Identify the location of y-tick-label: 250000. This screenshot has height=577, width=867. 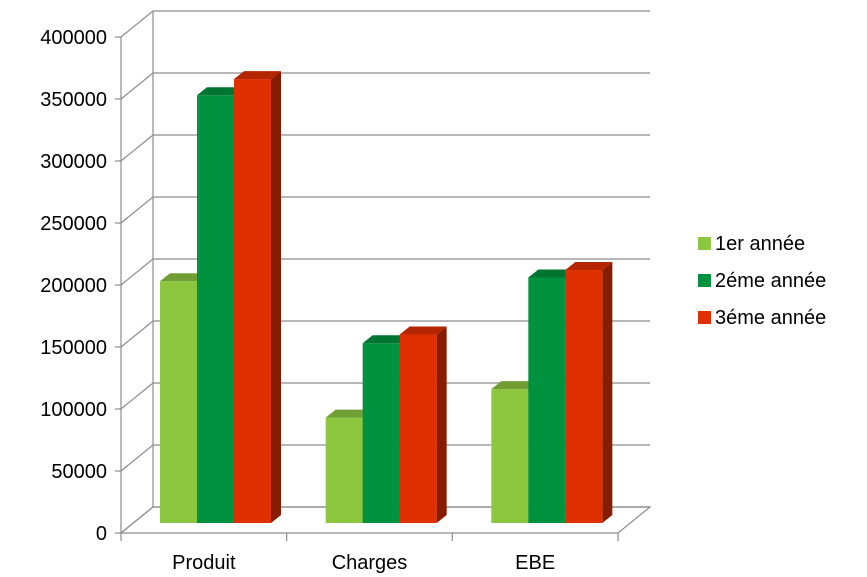
(73, 224).